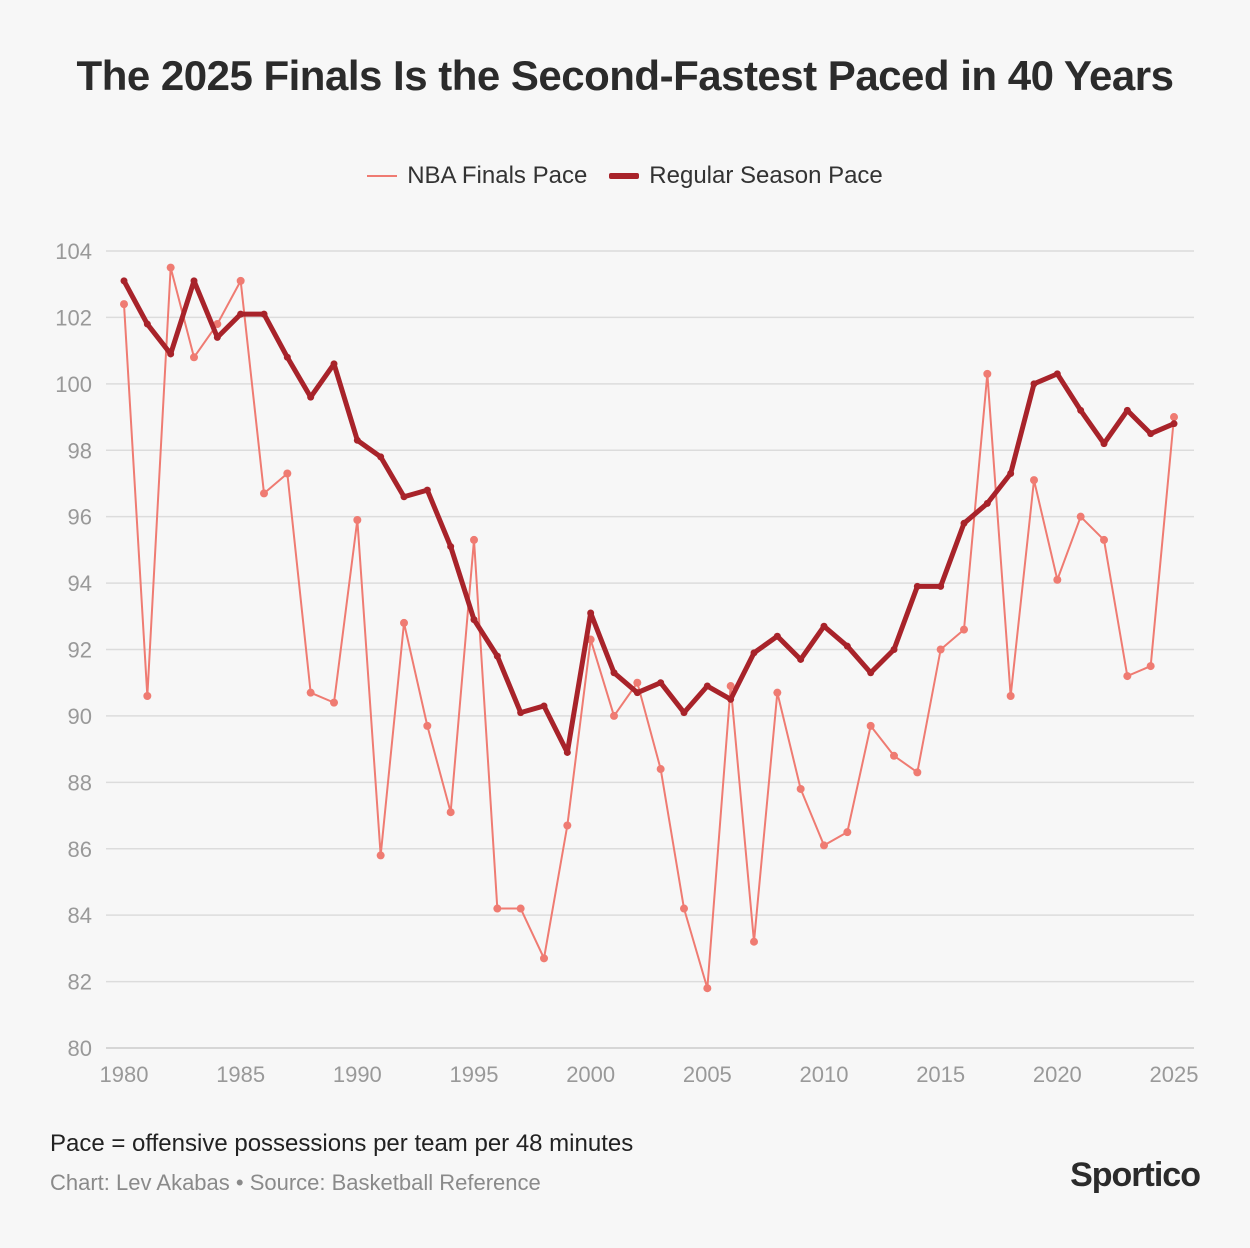  Describe the element at coordinates (124, 304) in the screenshot. I see `point-finals-1980` at that location.